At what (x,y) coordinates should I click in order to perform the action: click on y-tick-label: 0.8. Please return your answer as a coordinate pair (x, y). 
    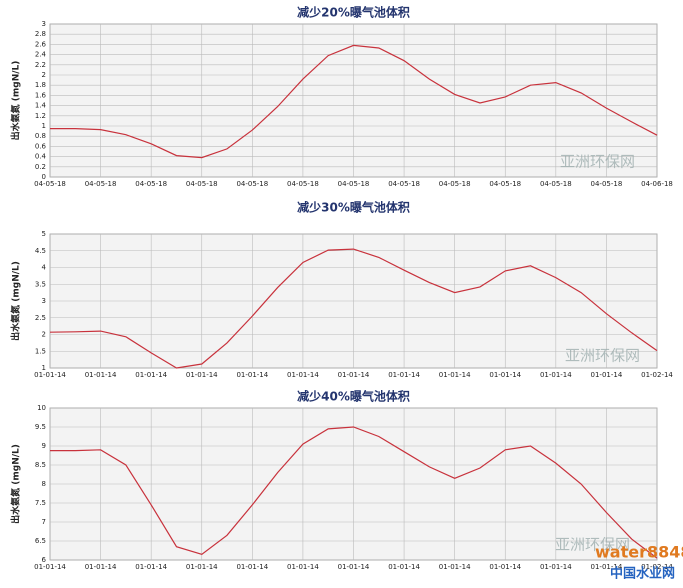
    Looking at the image, I should click on (40, 136).